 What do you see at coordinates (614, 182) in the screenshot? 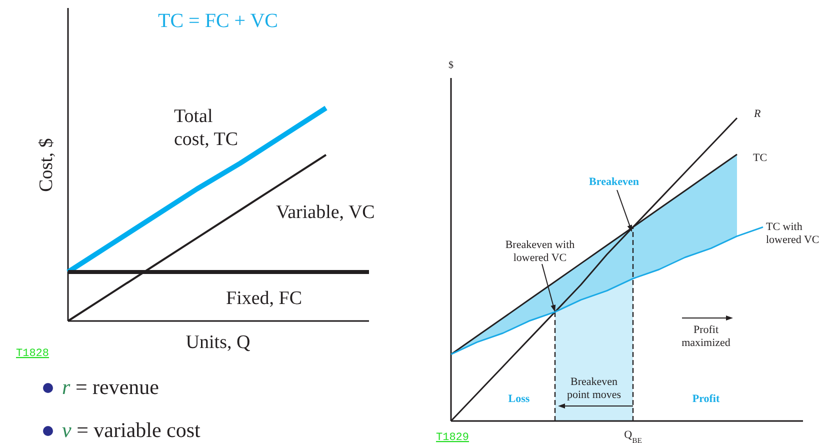
I see `annotation: Breakeven` at bounding box center [614, 182].